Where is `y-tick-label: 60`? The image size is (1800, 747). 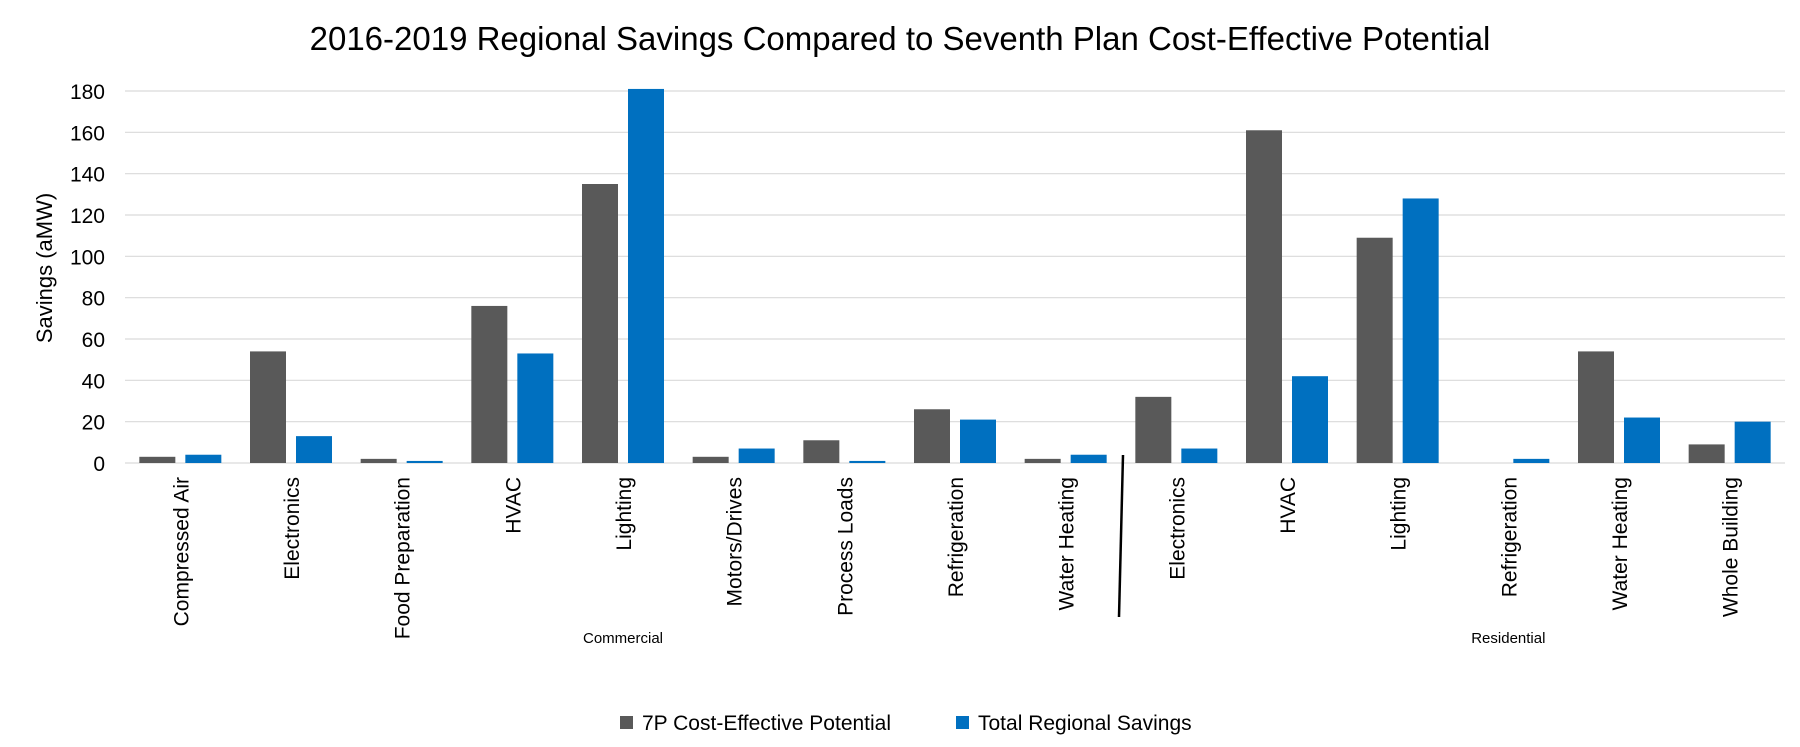
y-tick-label: 60 is located at coordinates (93, 340).